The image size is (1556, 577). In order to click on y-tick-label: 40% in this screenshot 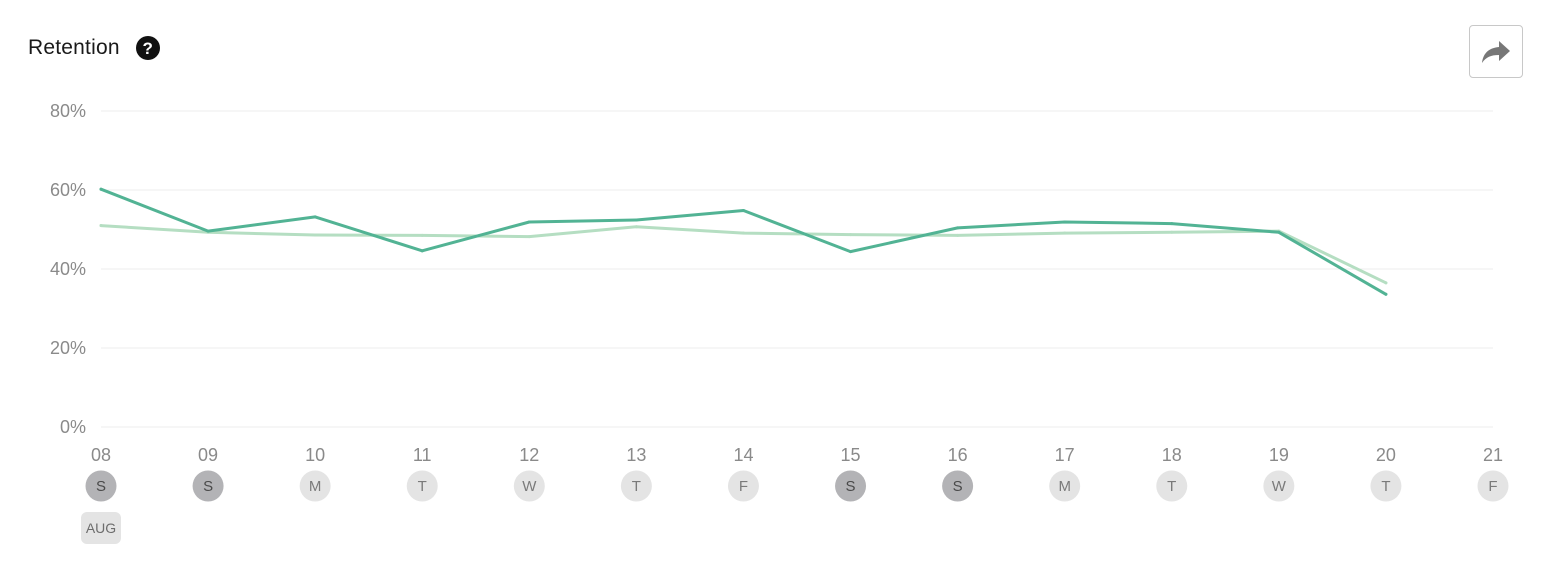, I will do `click(68, 269)`.